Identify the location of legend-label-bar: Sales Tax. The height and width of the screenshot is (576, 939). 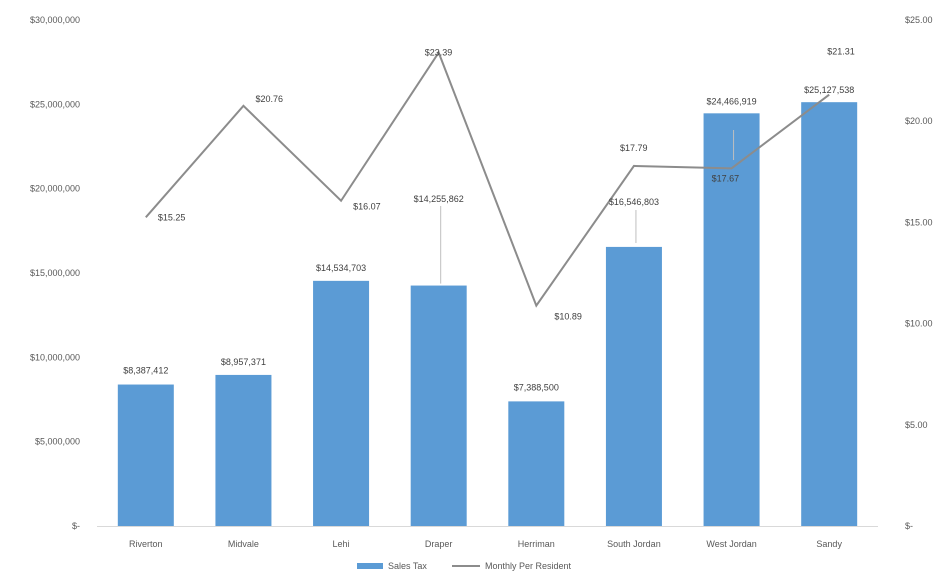
(407, 566).